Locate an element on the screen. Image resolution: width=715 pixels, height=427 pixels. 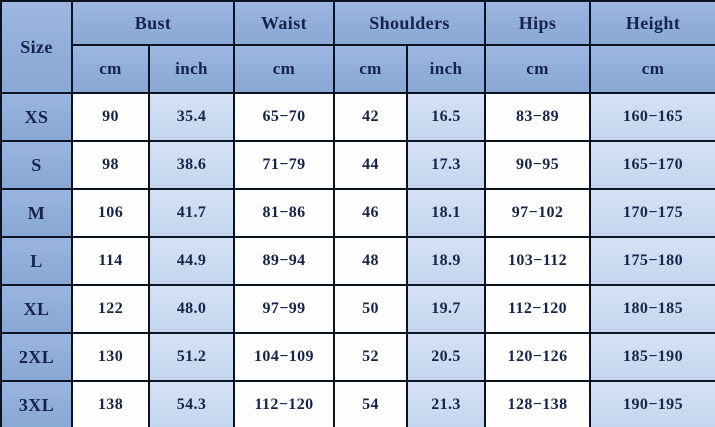
header-size: Size is located at coordinates (36, 47).